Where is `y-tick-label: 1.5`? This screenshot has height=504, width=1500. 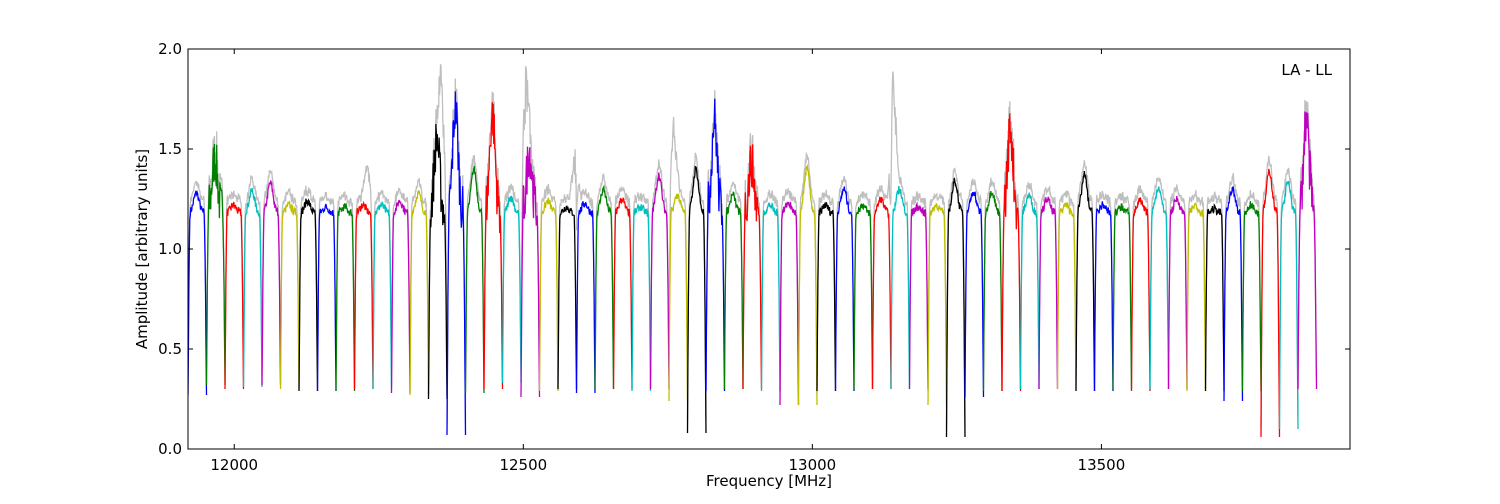 y-tick-label: 1.5 is located at coordinates (170, 149).